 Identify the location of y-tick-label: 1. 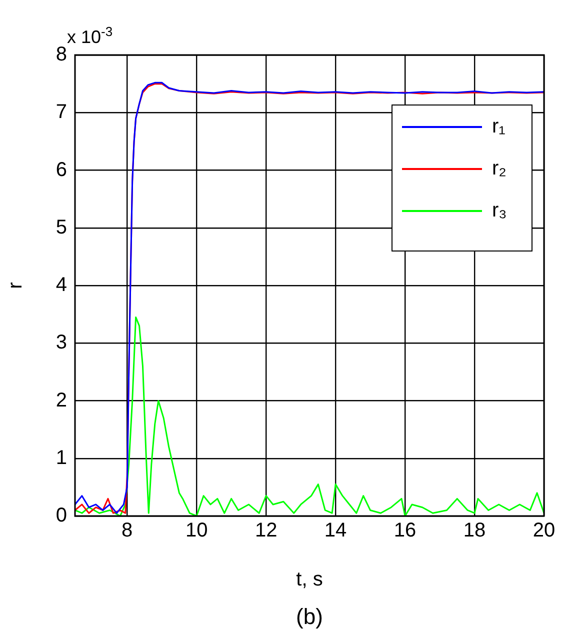
(61, 457).